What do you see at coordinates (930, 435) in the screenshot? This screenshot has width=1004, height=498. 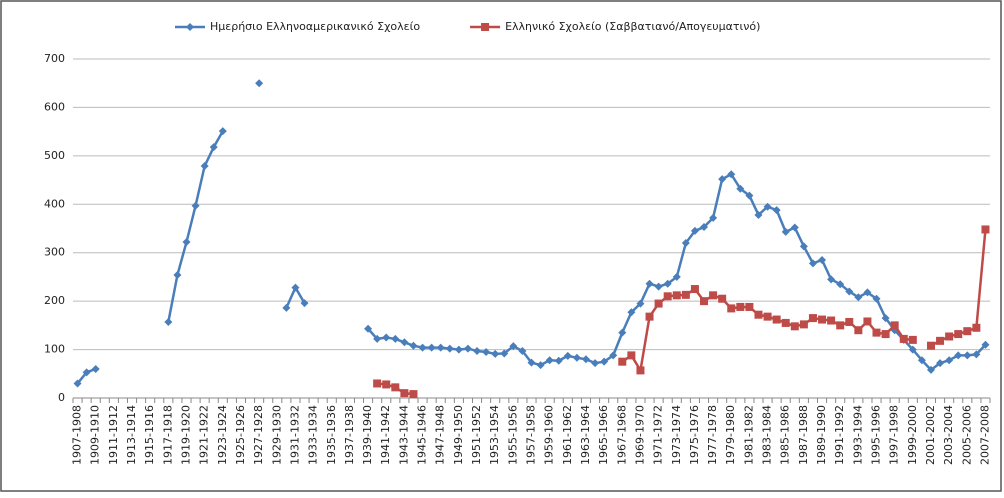 I see `x-tick-label: 2001-2002` at bounding box center [930, 435].